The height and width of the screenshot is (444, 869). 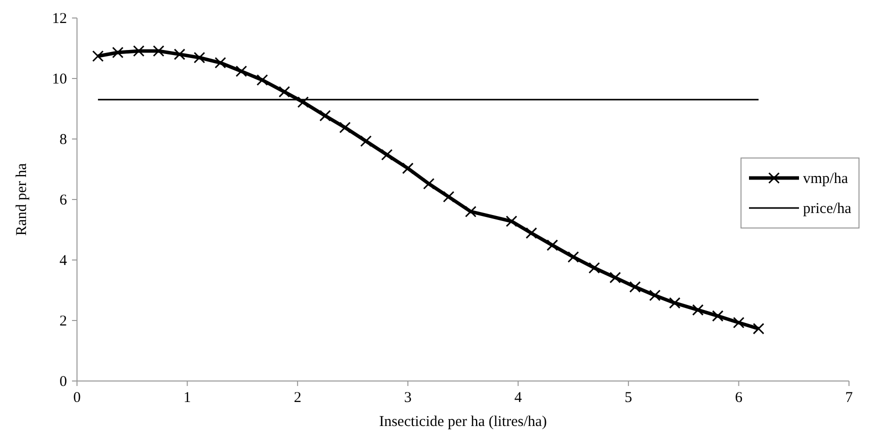 I want to click on x-tick-label: 5, so click(x=628, y=398).